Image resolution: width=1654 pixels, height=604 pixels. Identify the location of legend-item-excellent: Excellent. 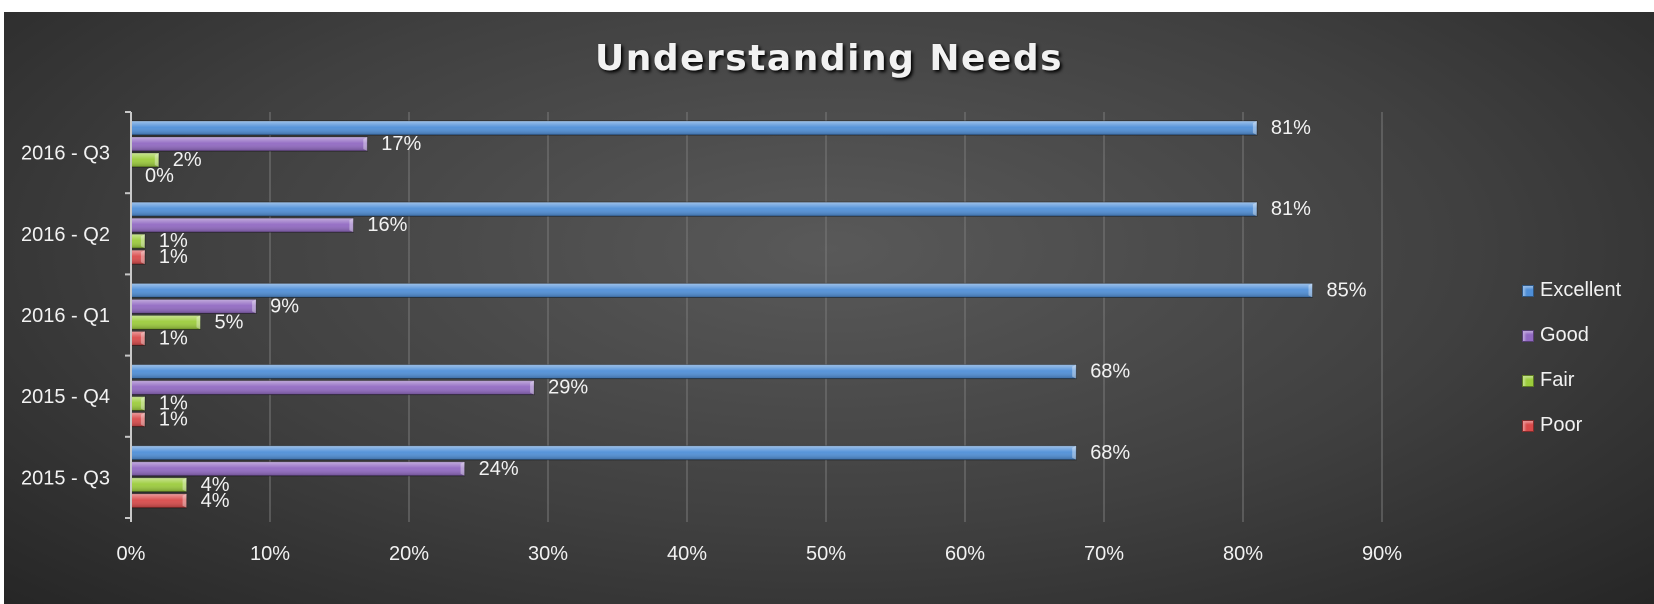
(1571, 290).